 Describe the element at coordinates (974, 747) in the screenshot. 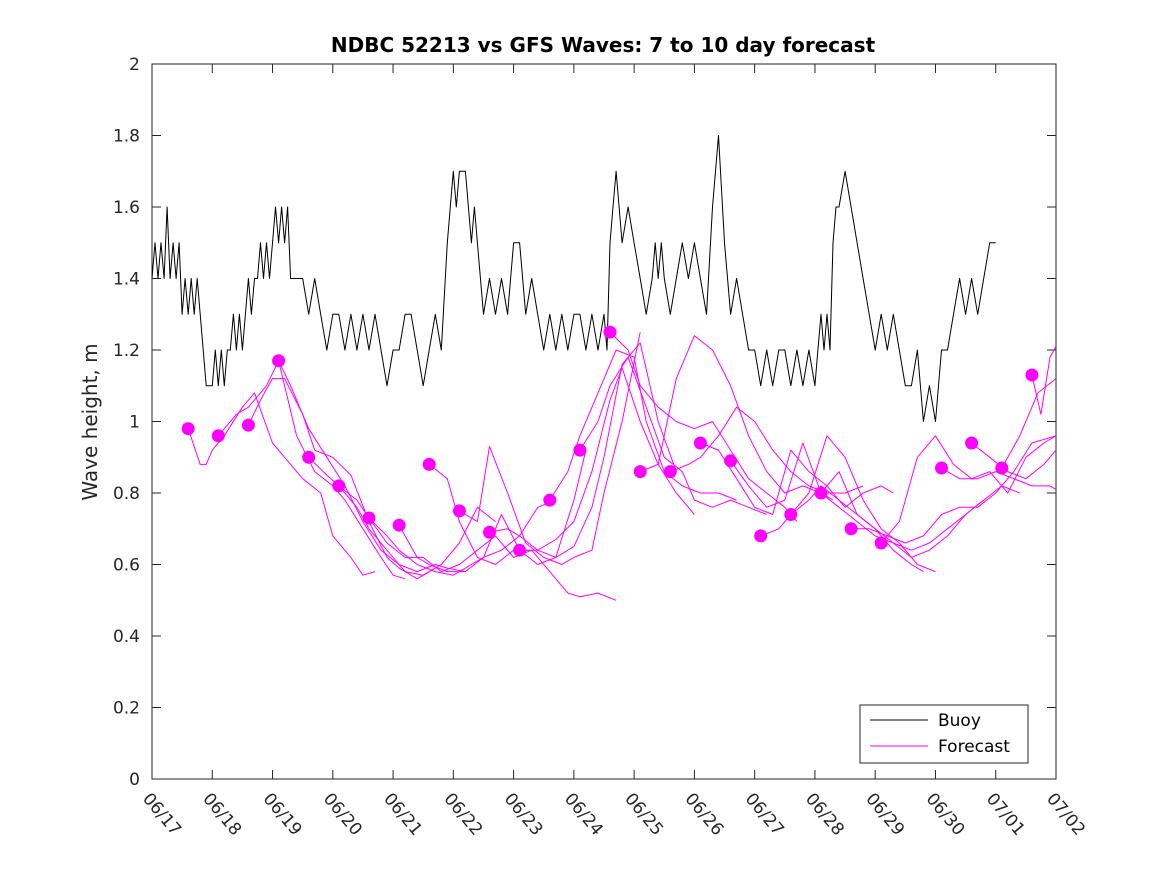

I see `legend-forecast-label: Forecast` at that location.